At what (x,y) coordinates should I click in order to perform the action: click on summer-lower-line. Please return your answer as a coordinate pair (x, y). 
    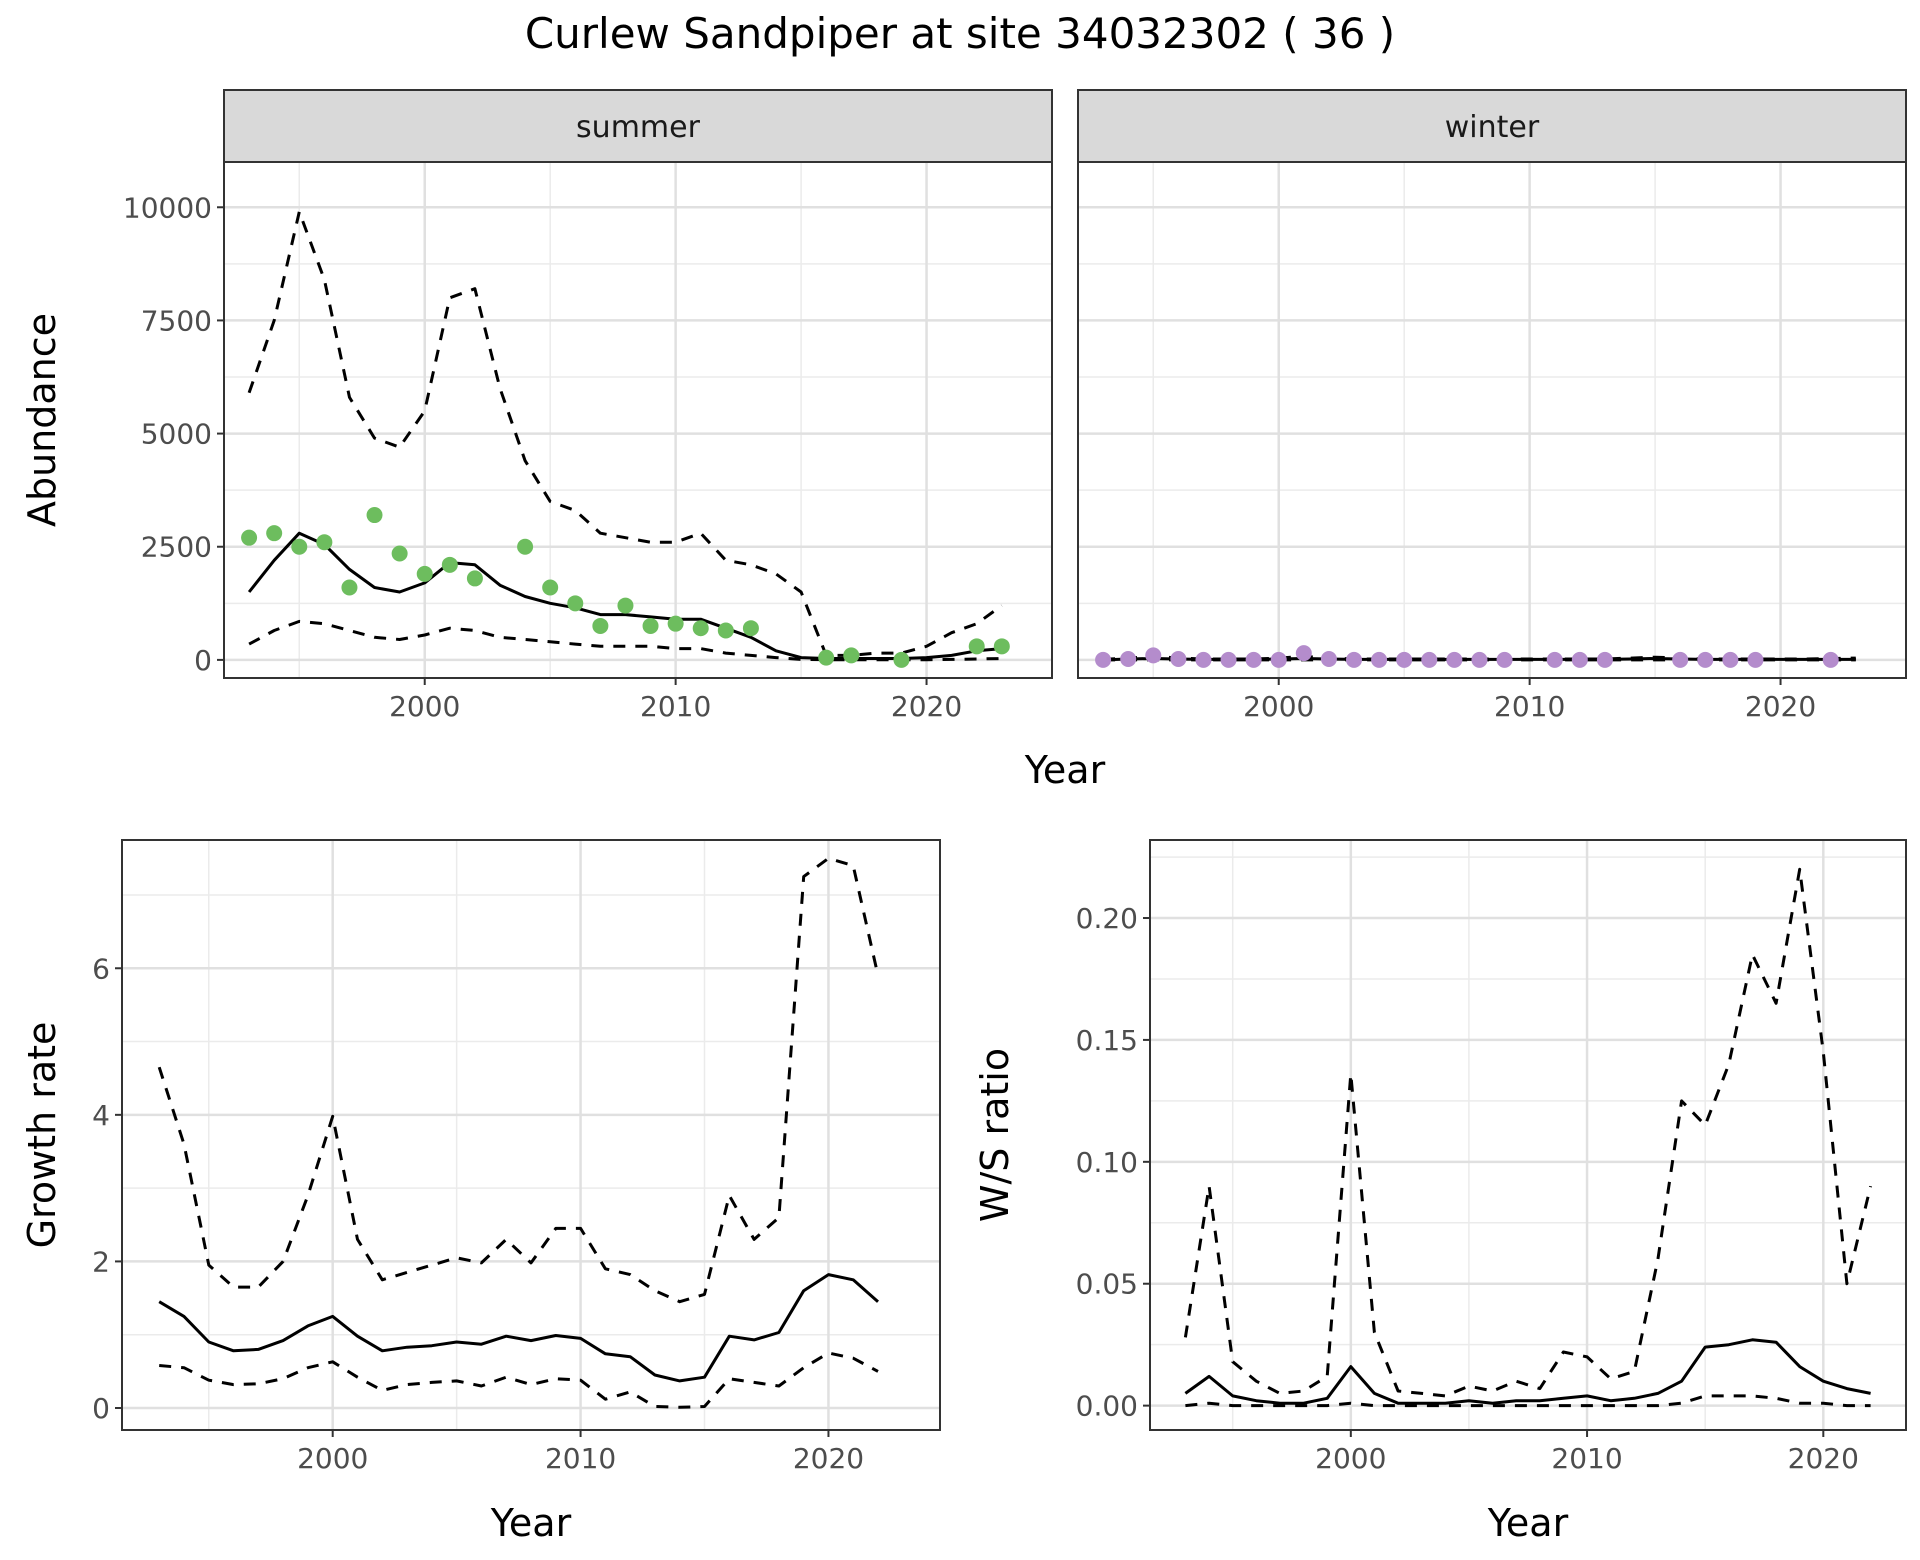
    Looking at the image, I should click on (625, 640).